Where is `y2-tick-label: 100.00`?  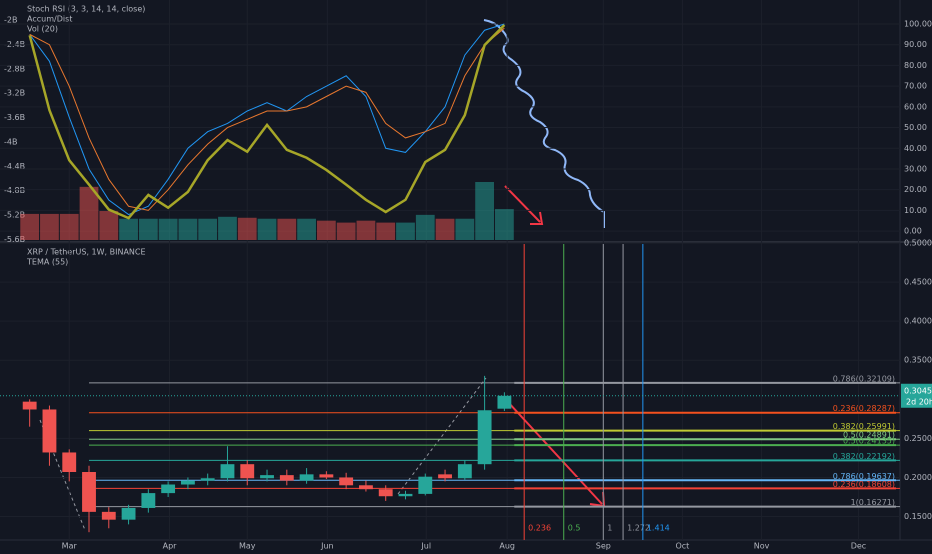 y2-tick-label: 100.00 is located at coordinates (918, 24).